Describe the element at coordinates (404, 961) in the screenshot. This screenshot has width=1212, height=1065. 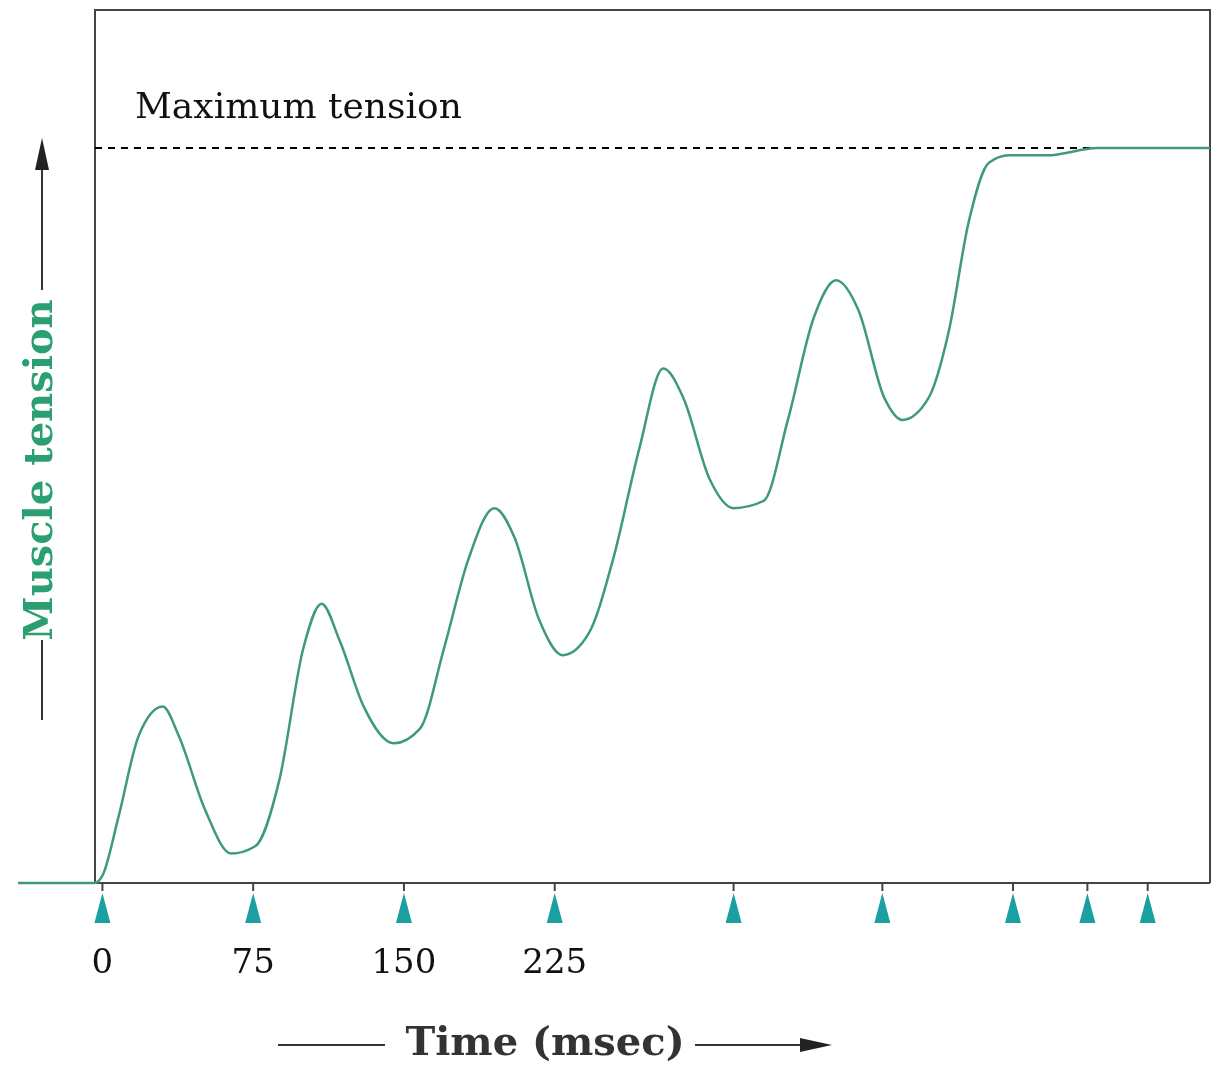
I see `x-tick-label: 150` at that location.